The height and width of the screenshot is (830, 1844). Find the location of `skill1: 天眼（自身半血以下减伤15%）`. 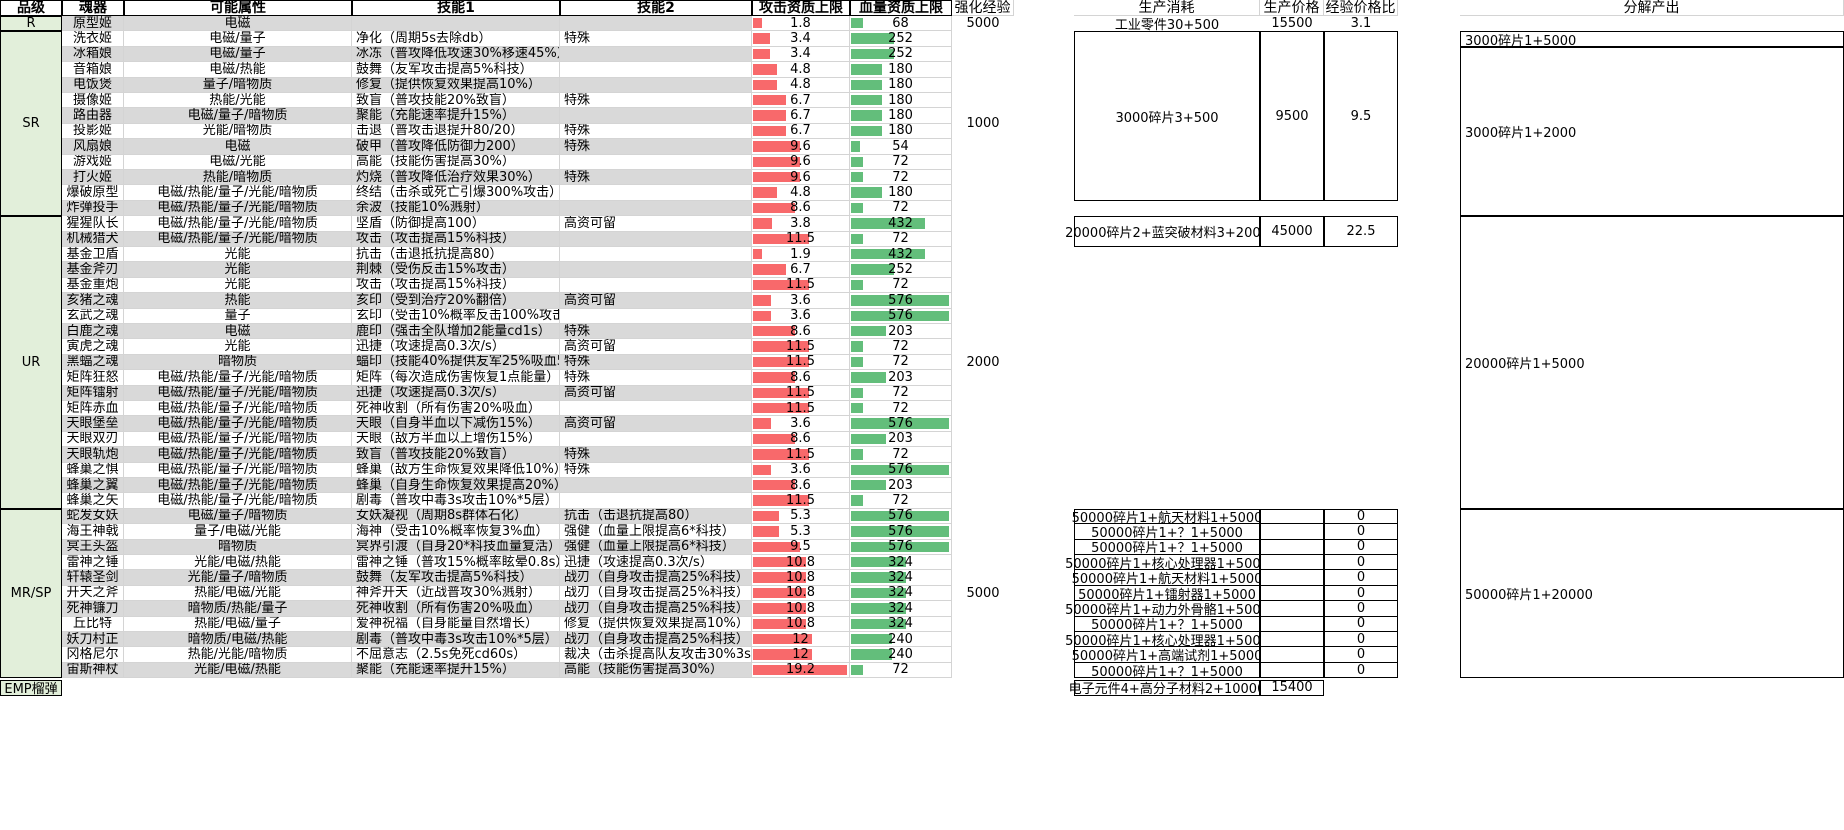

skill1: 天眼（自身半血以下减伤15%） is located at coordinates (456, 424).